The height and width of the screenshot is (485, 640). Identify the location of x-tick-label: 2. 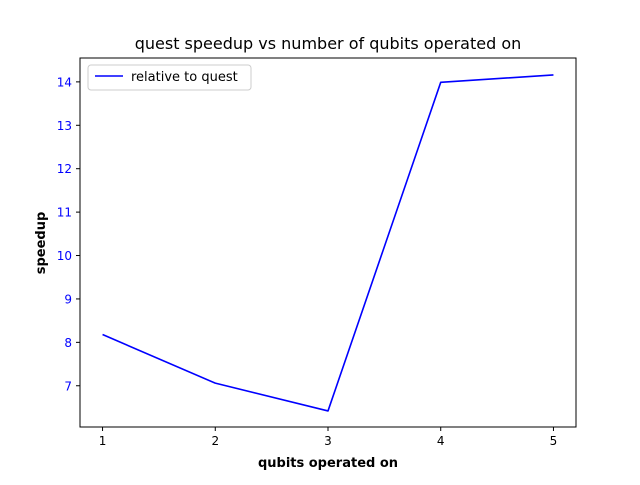
(215, 441).